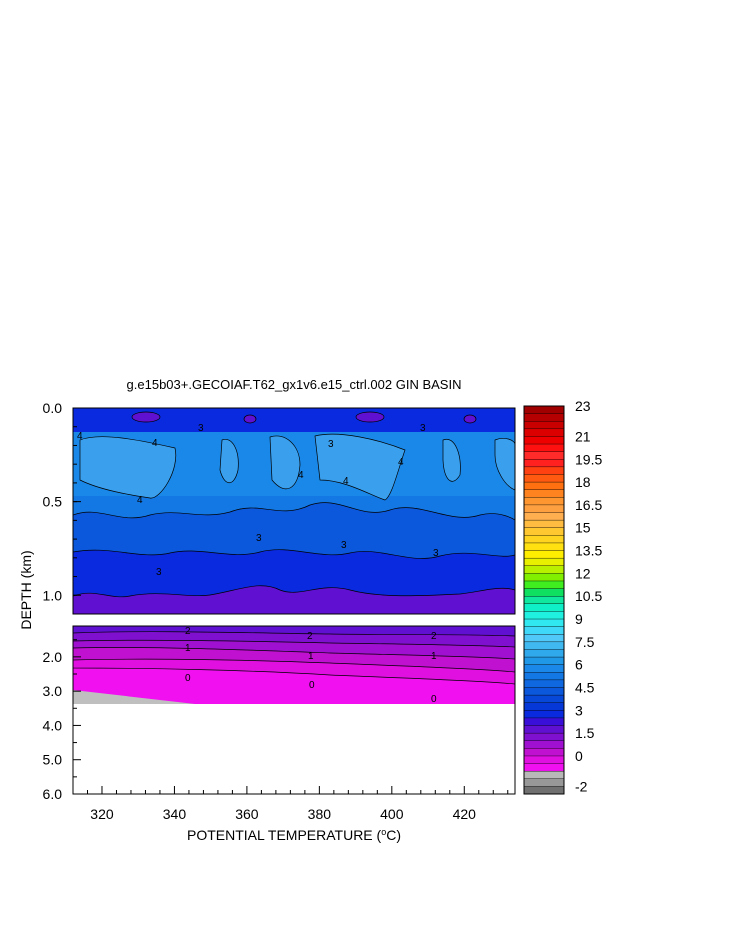 The image size is (733, 945). I want to click on colorbar-label: 4.5, so click(585, 687).